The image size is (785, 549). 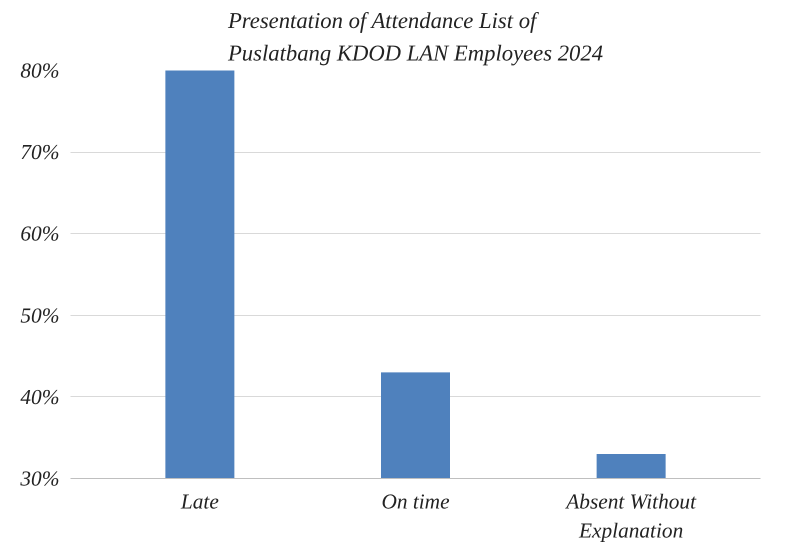 What do you see at coordinates (199, 502) in the screenshot?
I see `x-tick-label: Late` at bounding box center [199, 502].